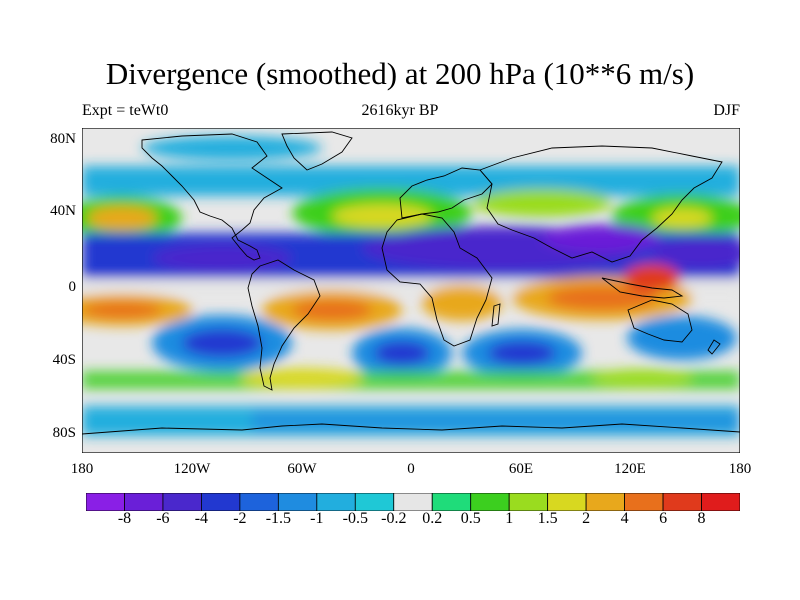 The image size is (800, 600). What do you see at coordinates (284, 325) in the screenshot?
I see `coast-south-america` at bounding box center [284, 325].